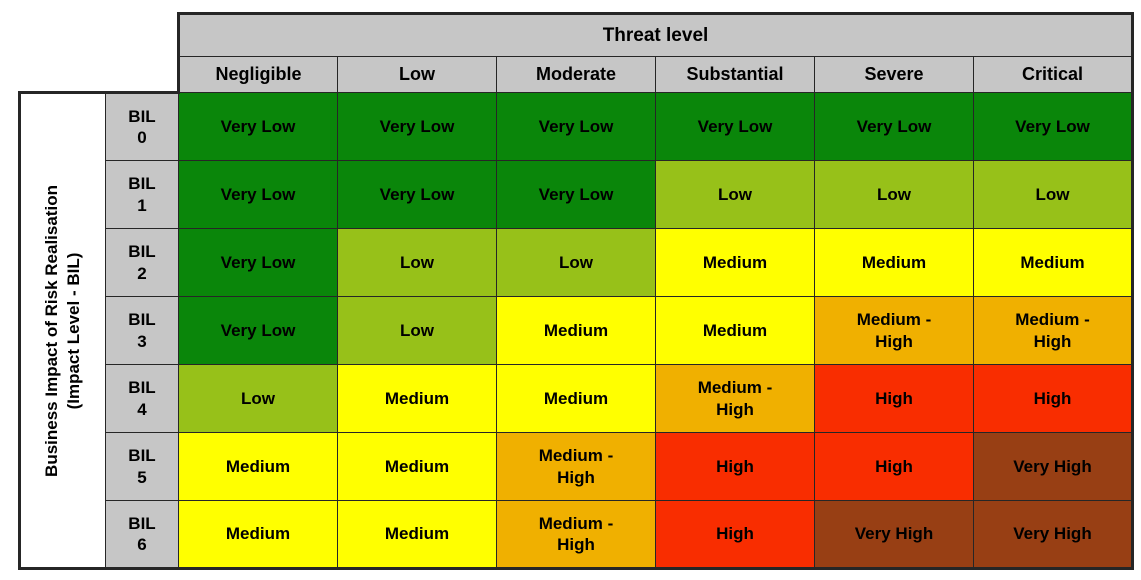 Image resolution: width=1141 pixels, height=580 pixels. Describe the element at coordinates (73, 330) in the screenshot. I see `y-axis-label-line2: (Impact Level - BIL)` at that location.